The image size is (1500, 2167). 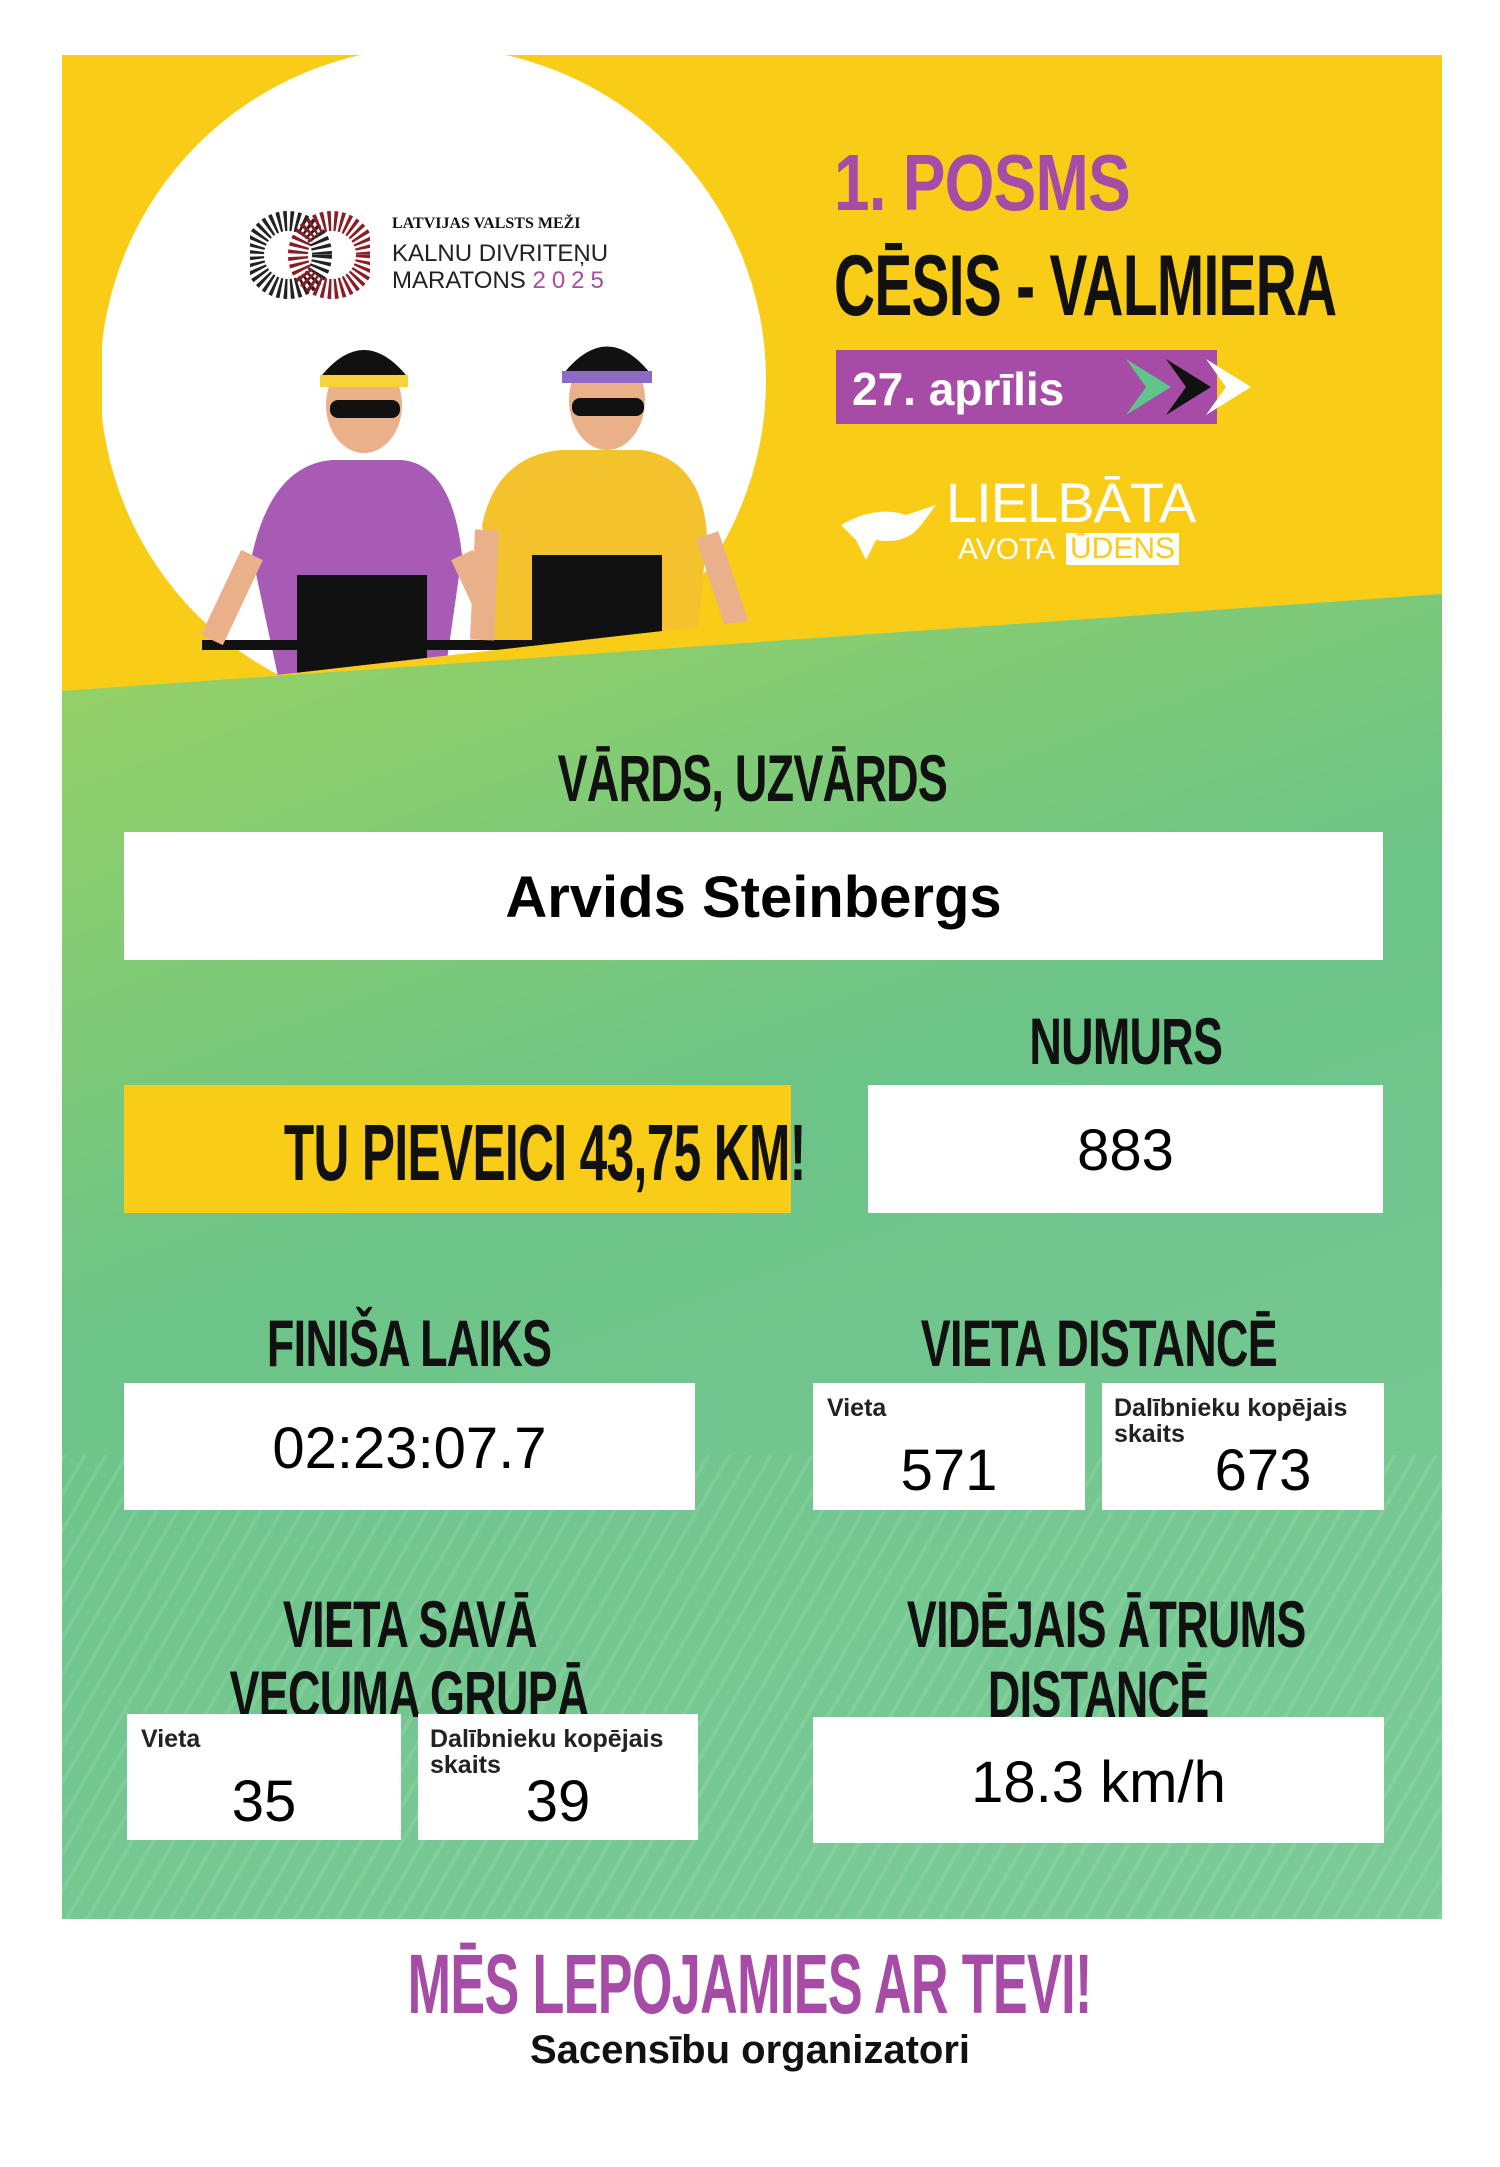 What do you see at coordinates (750, 2050) in the screenshot?
I see `footer-signature: Sacensību organizatori` at bounding box center [750, 2050].